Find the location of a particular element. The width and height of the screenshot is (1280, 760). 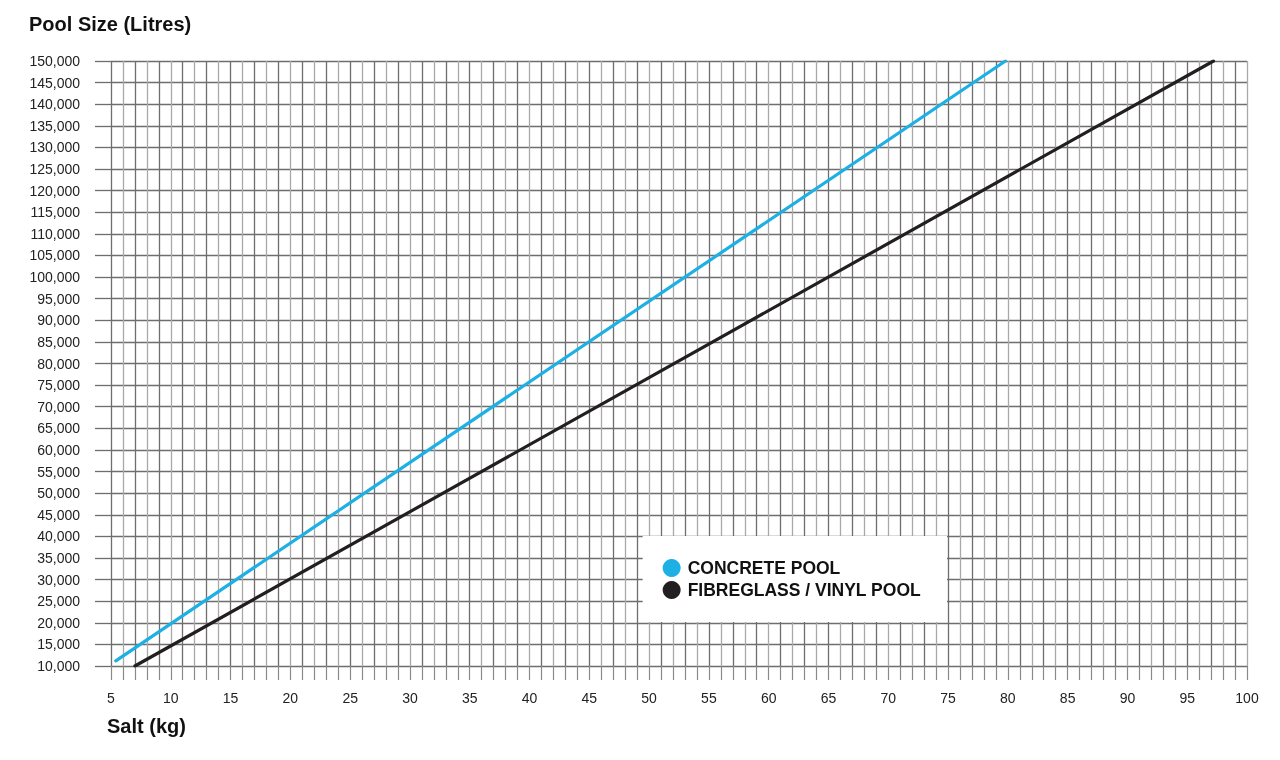

legend-label: FIBREGLASS / VINYL POOL is located at coordinates (804, 590).